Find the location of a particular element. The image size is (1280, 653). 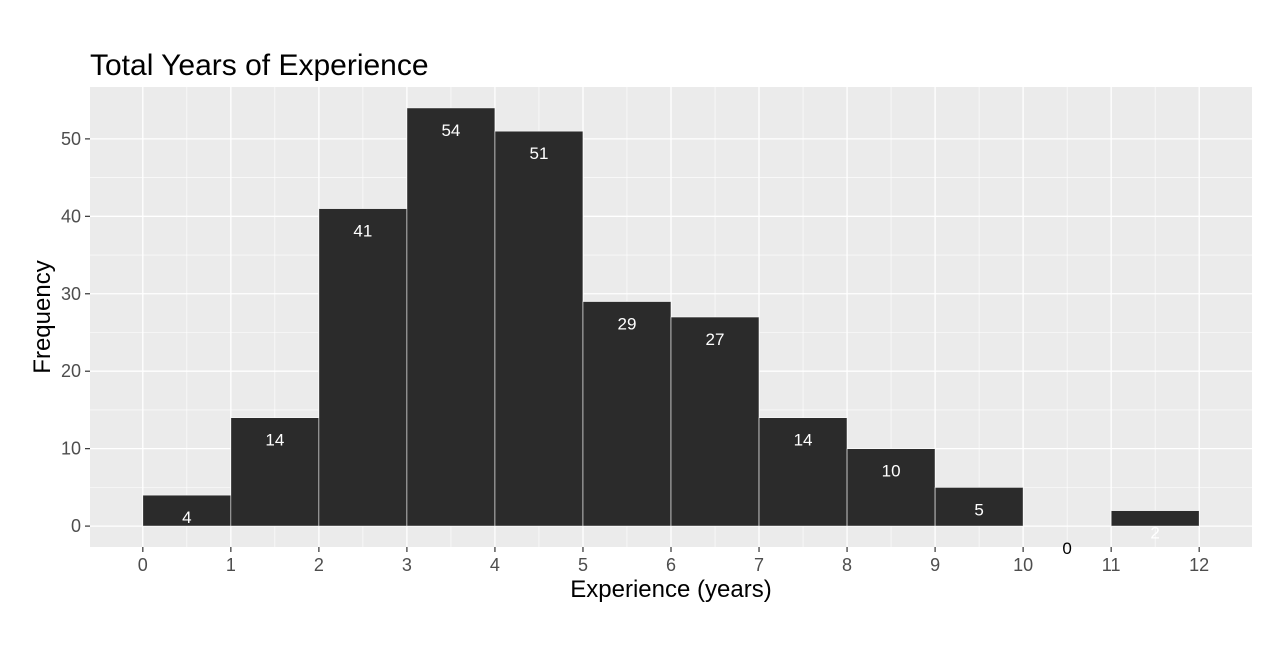

x-tick-label: 5 is located at coordinates (583, 565).